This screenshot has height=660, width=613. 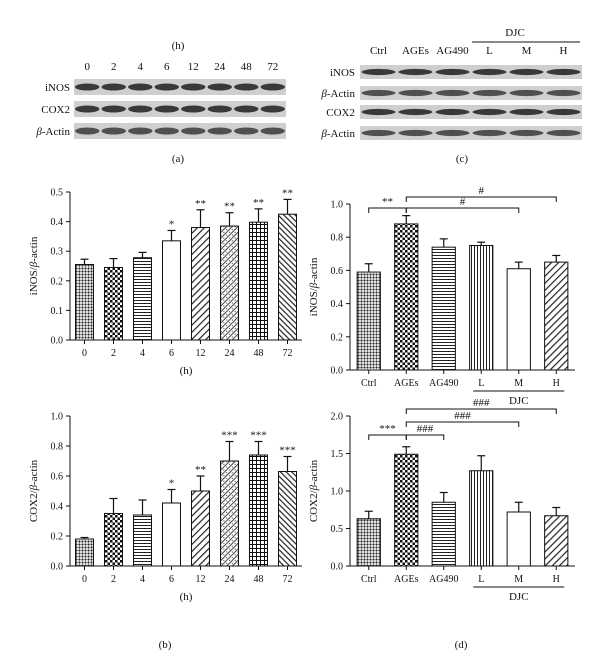 I want to click on blot-lane-label: 72, so click(x=272, y=67).